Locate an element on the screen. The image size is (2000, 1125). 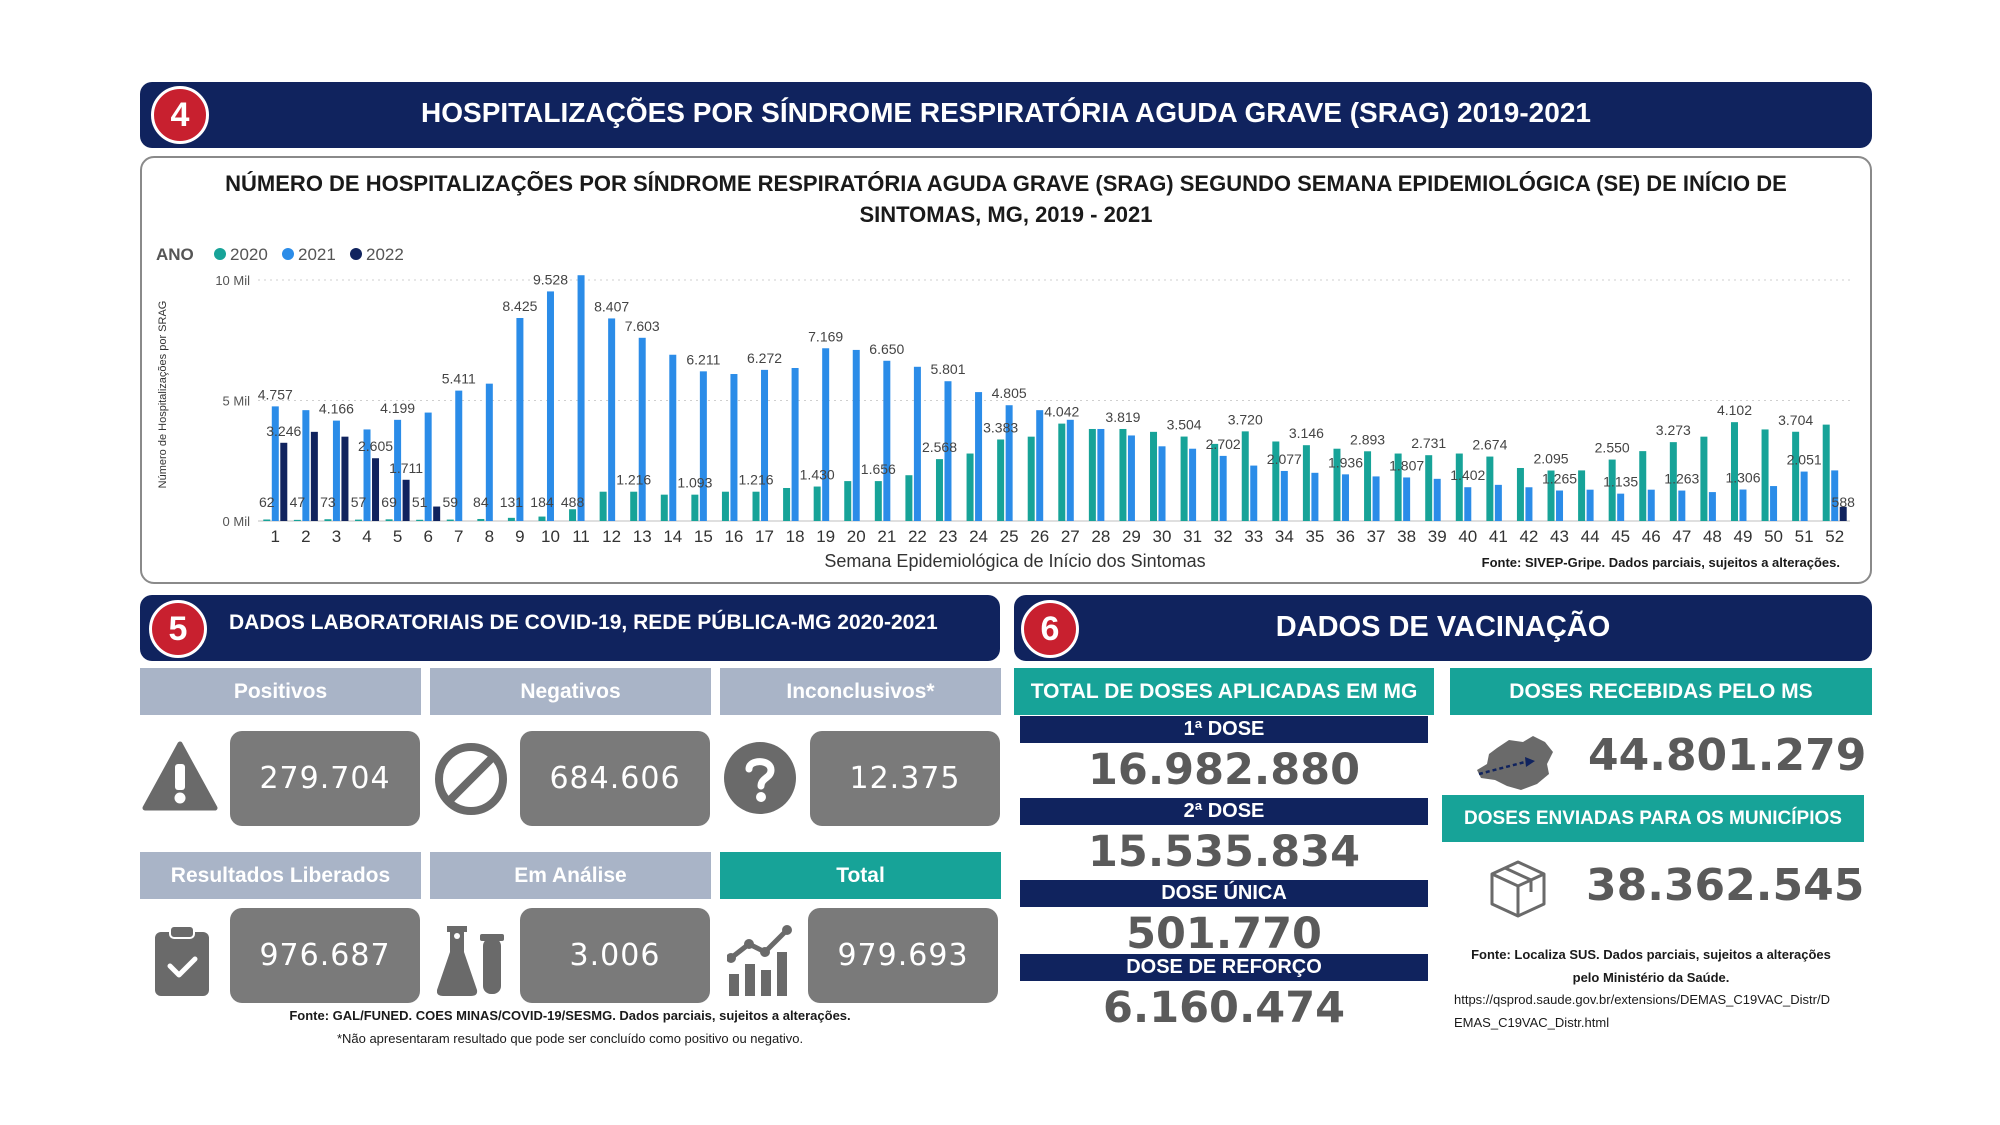
bar-2020-se15 is located at coordinates (695, 507).